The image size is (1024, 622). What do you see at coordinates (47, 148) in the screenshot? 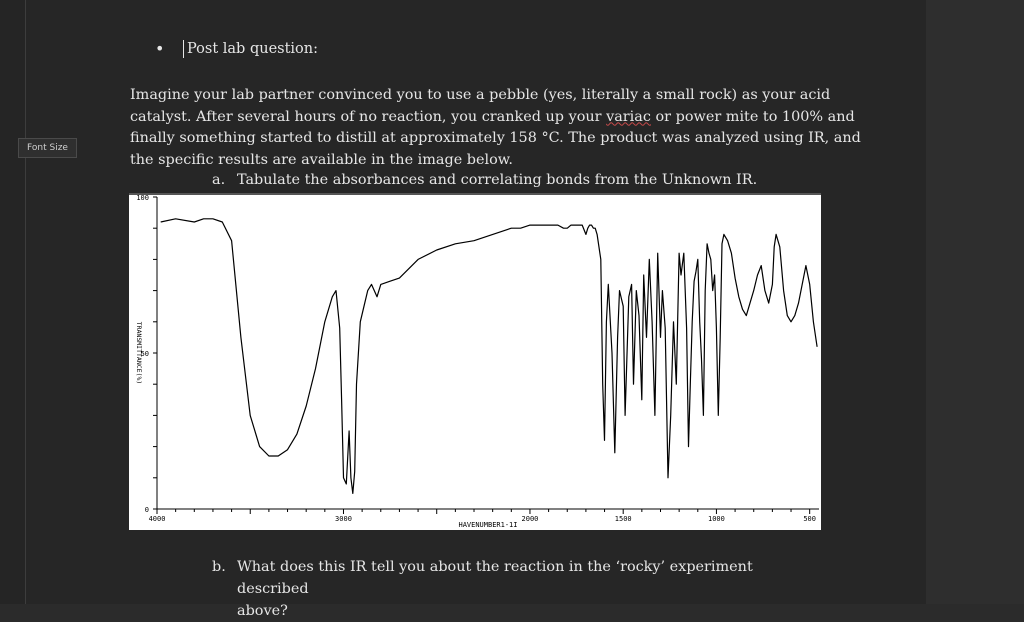
I see `font-size-button: Font Size` at bounding box center [47, 148].